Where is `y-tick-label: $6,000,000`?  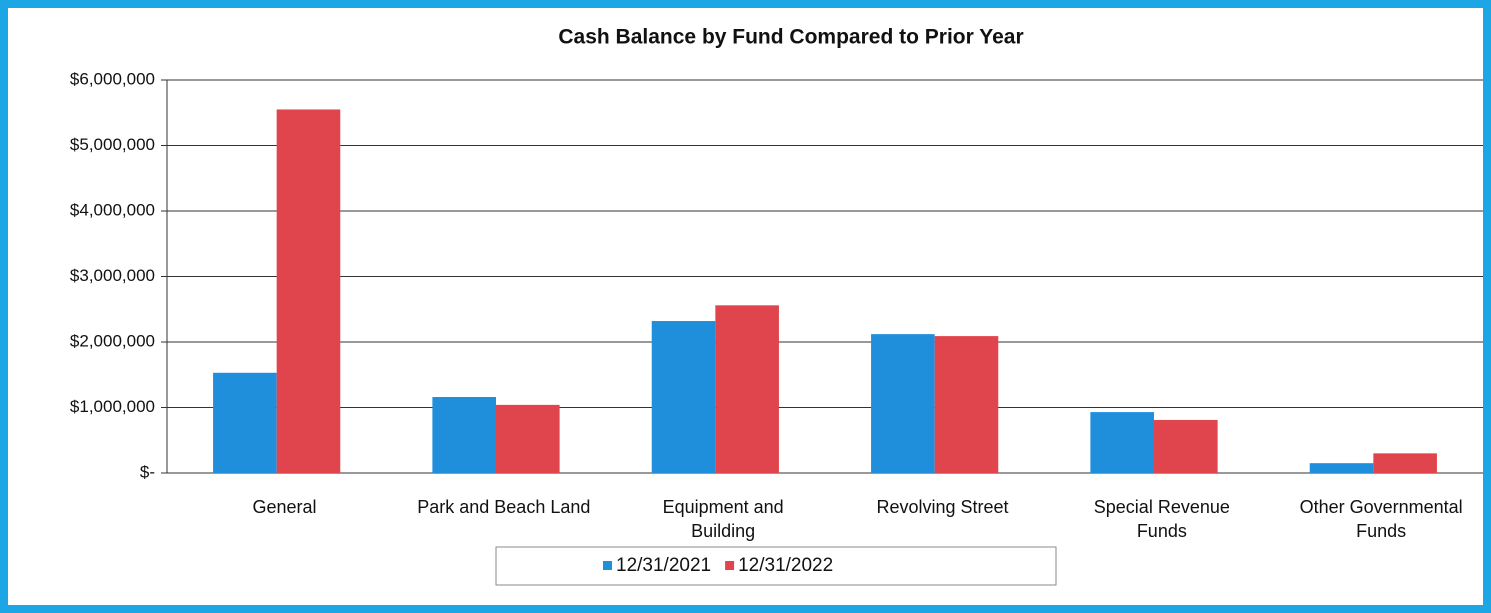 y-tick-label: $6,000,000 is located at coordinates (112, 78).